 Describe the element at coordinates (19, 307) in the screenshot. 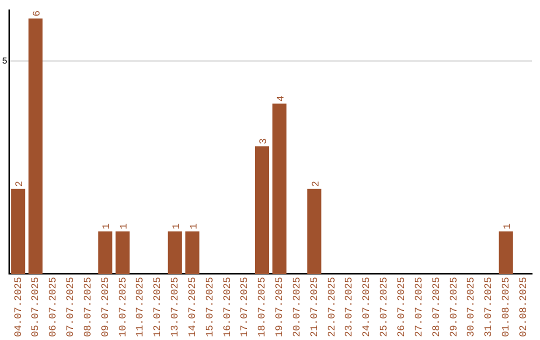

I see `x-tick-label: 04.07.2025` at that location.